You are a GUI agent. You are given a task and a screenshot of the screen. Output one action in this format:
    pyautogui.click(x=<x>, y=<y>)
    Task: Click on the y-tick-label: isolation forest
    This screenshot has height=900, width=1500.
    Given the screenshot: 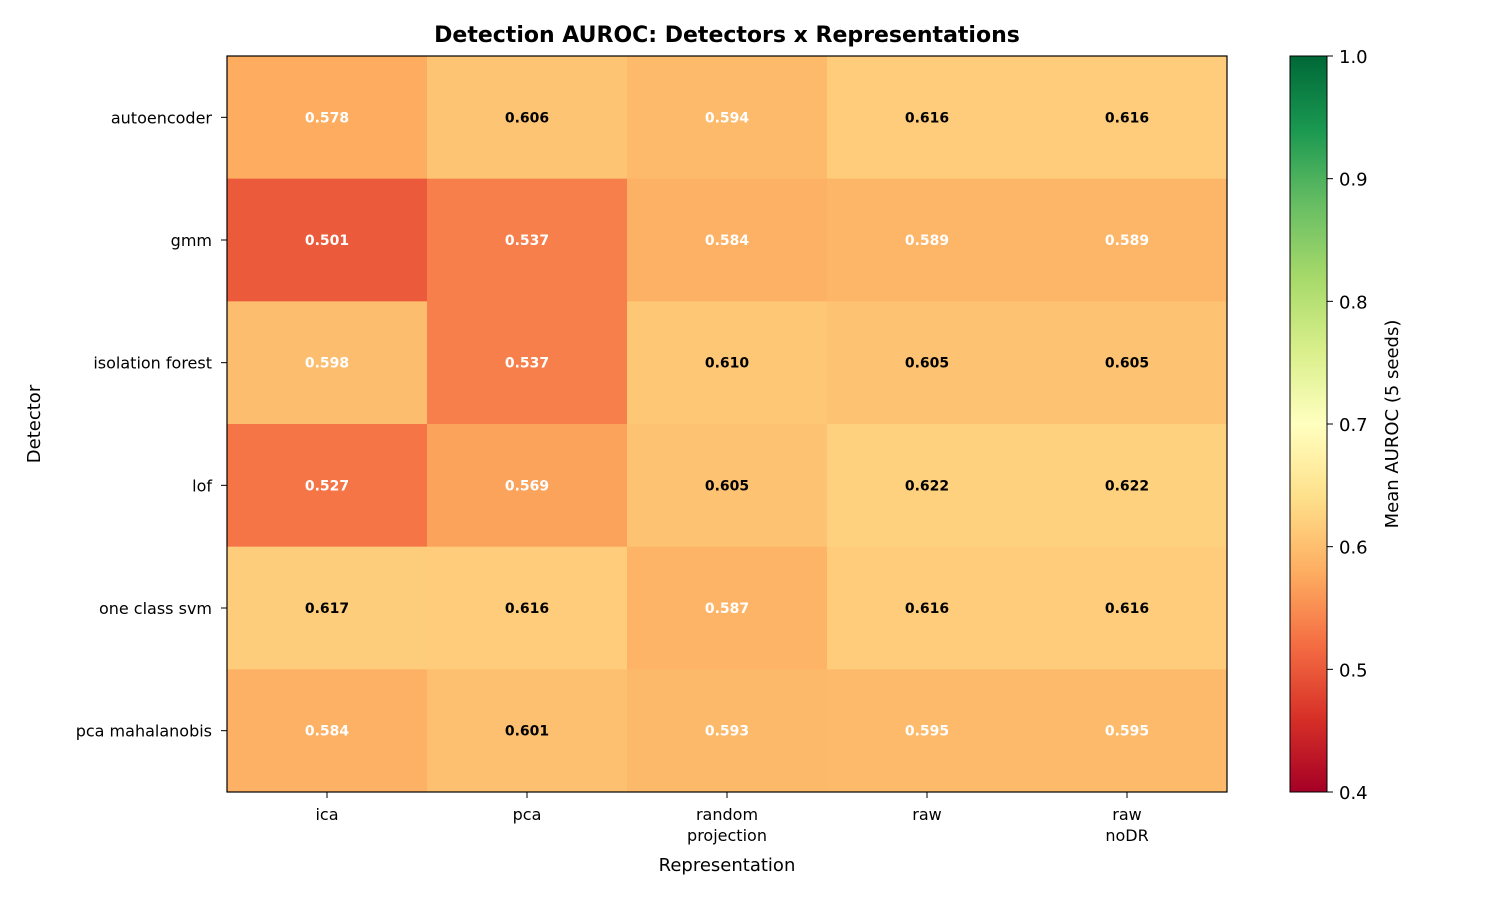 What is the action you would take?
    pyautogui.click(x=152, y=363)
    